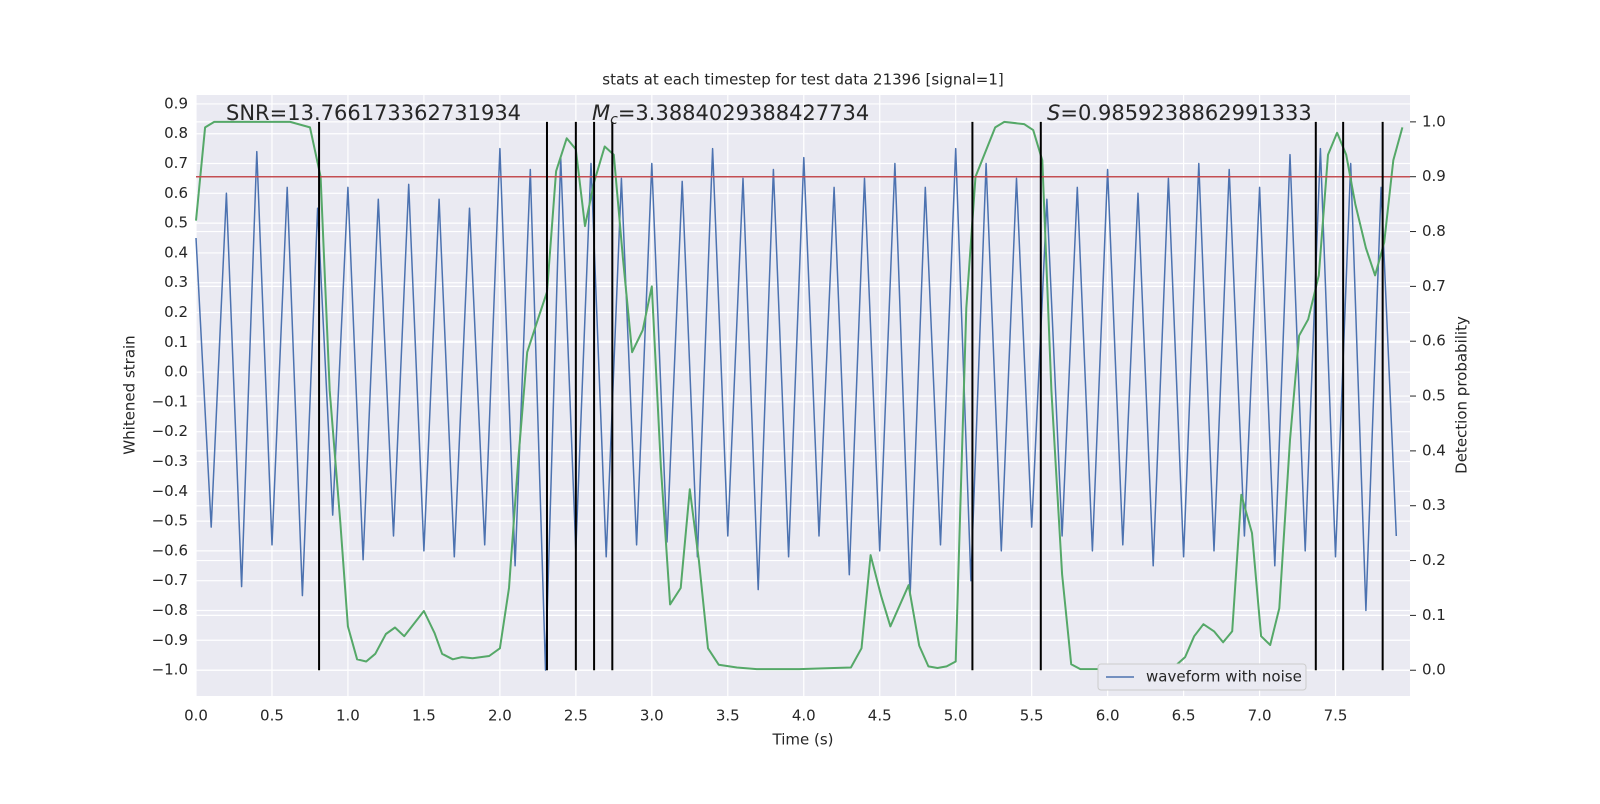 The height and width of the screenshot is (804, 1600). What do you see at coordinates (1434, 286) in the screenshot?
I see `y2-tick-label: 0.7` at bounding box center [1434, 286].